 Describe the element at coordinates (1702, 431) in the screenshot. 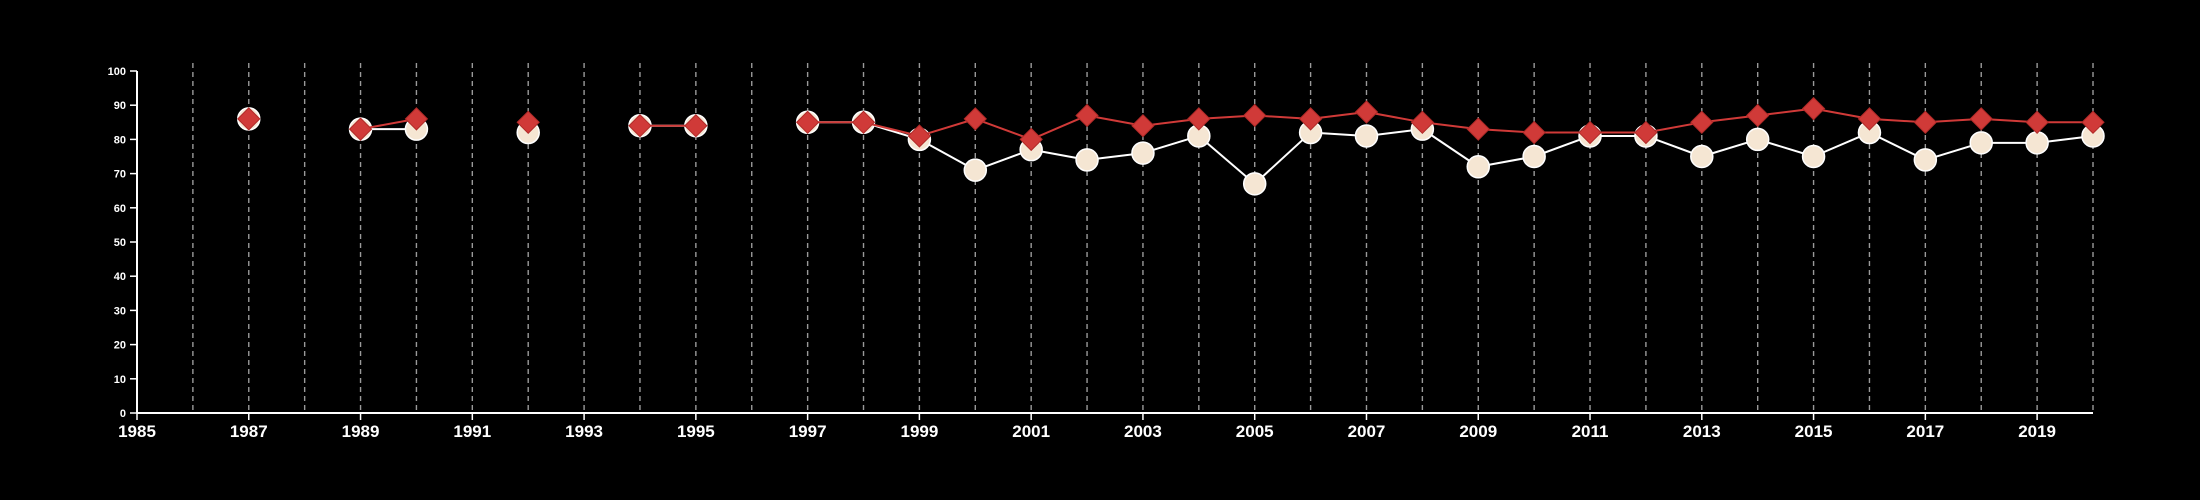

I see `x-tick-label: 2013` at that location.